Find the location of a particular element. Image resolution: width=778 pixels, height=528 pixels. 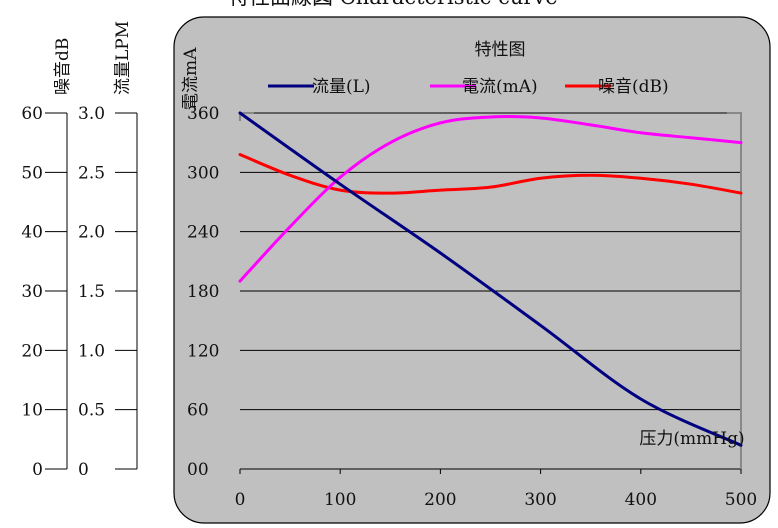

x-tick-label: 0 is located at coordinates (240, 500).